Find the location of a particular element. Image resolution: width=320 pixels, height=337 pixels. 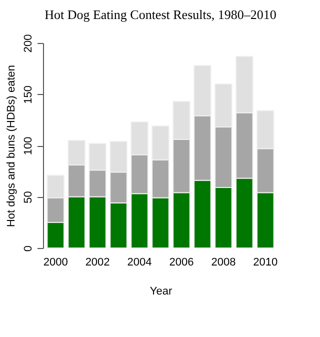

y-tick-label: 50 is located at coordinates (28, 197).